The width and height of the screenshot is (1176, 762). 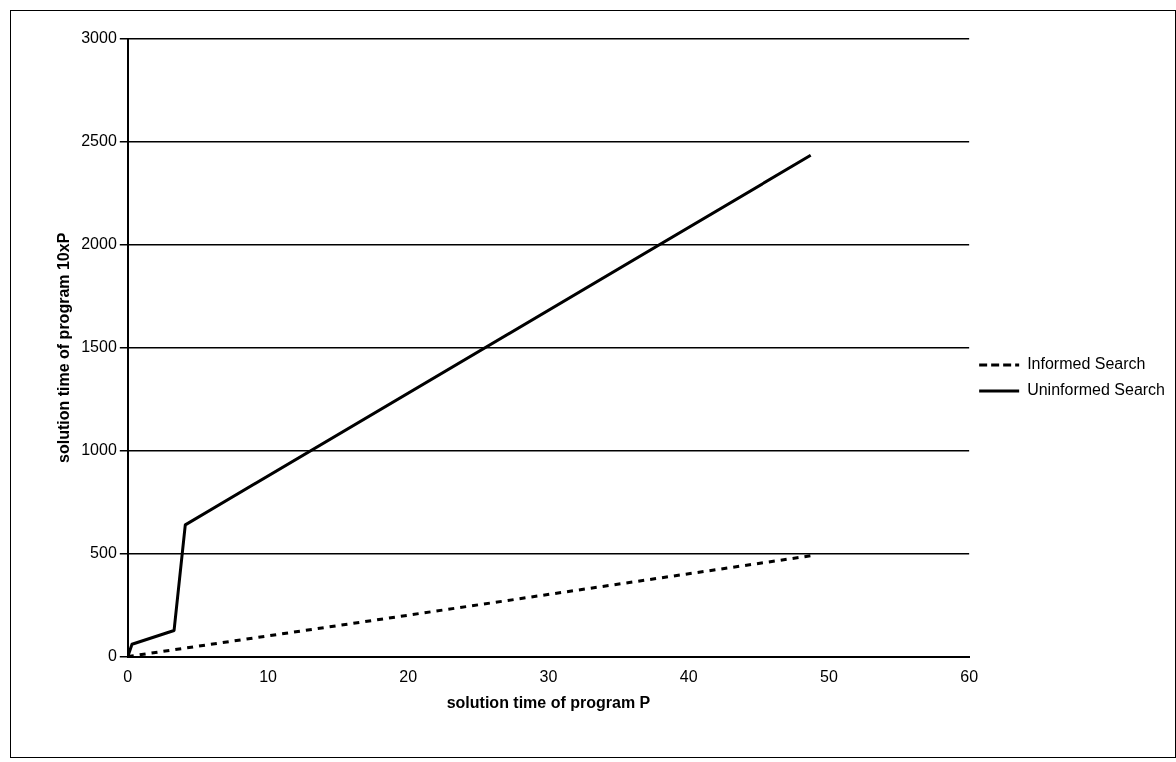 What do you see at coordinates (548, 702) in the screenshot?
I see `x-axis-title: solution time of program P` at bounding box center [548, 702].